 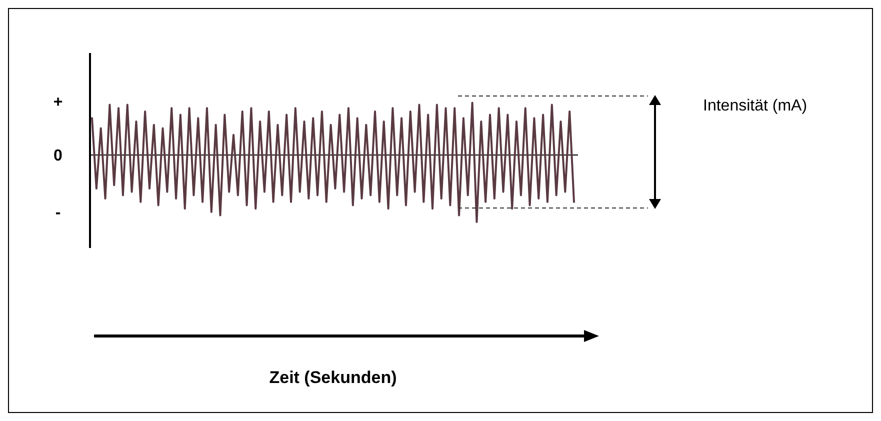 I want to click on text: Intensität (mA), so click(x=755, y=106).